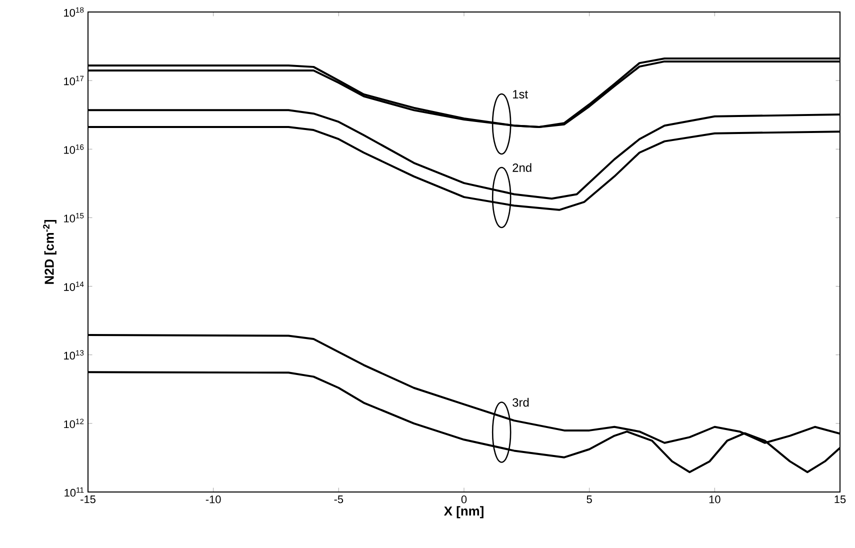 The width and height of the screenshot is (855, 548). What do you see at coordinates (74, 217) in the screenshot?
I see `y-tick-label: 10$^{15}$` at bounding box center [74, 217].